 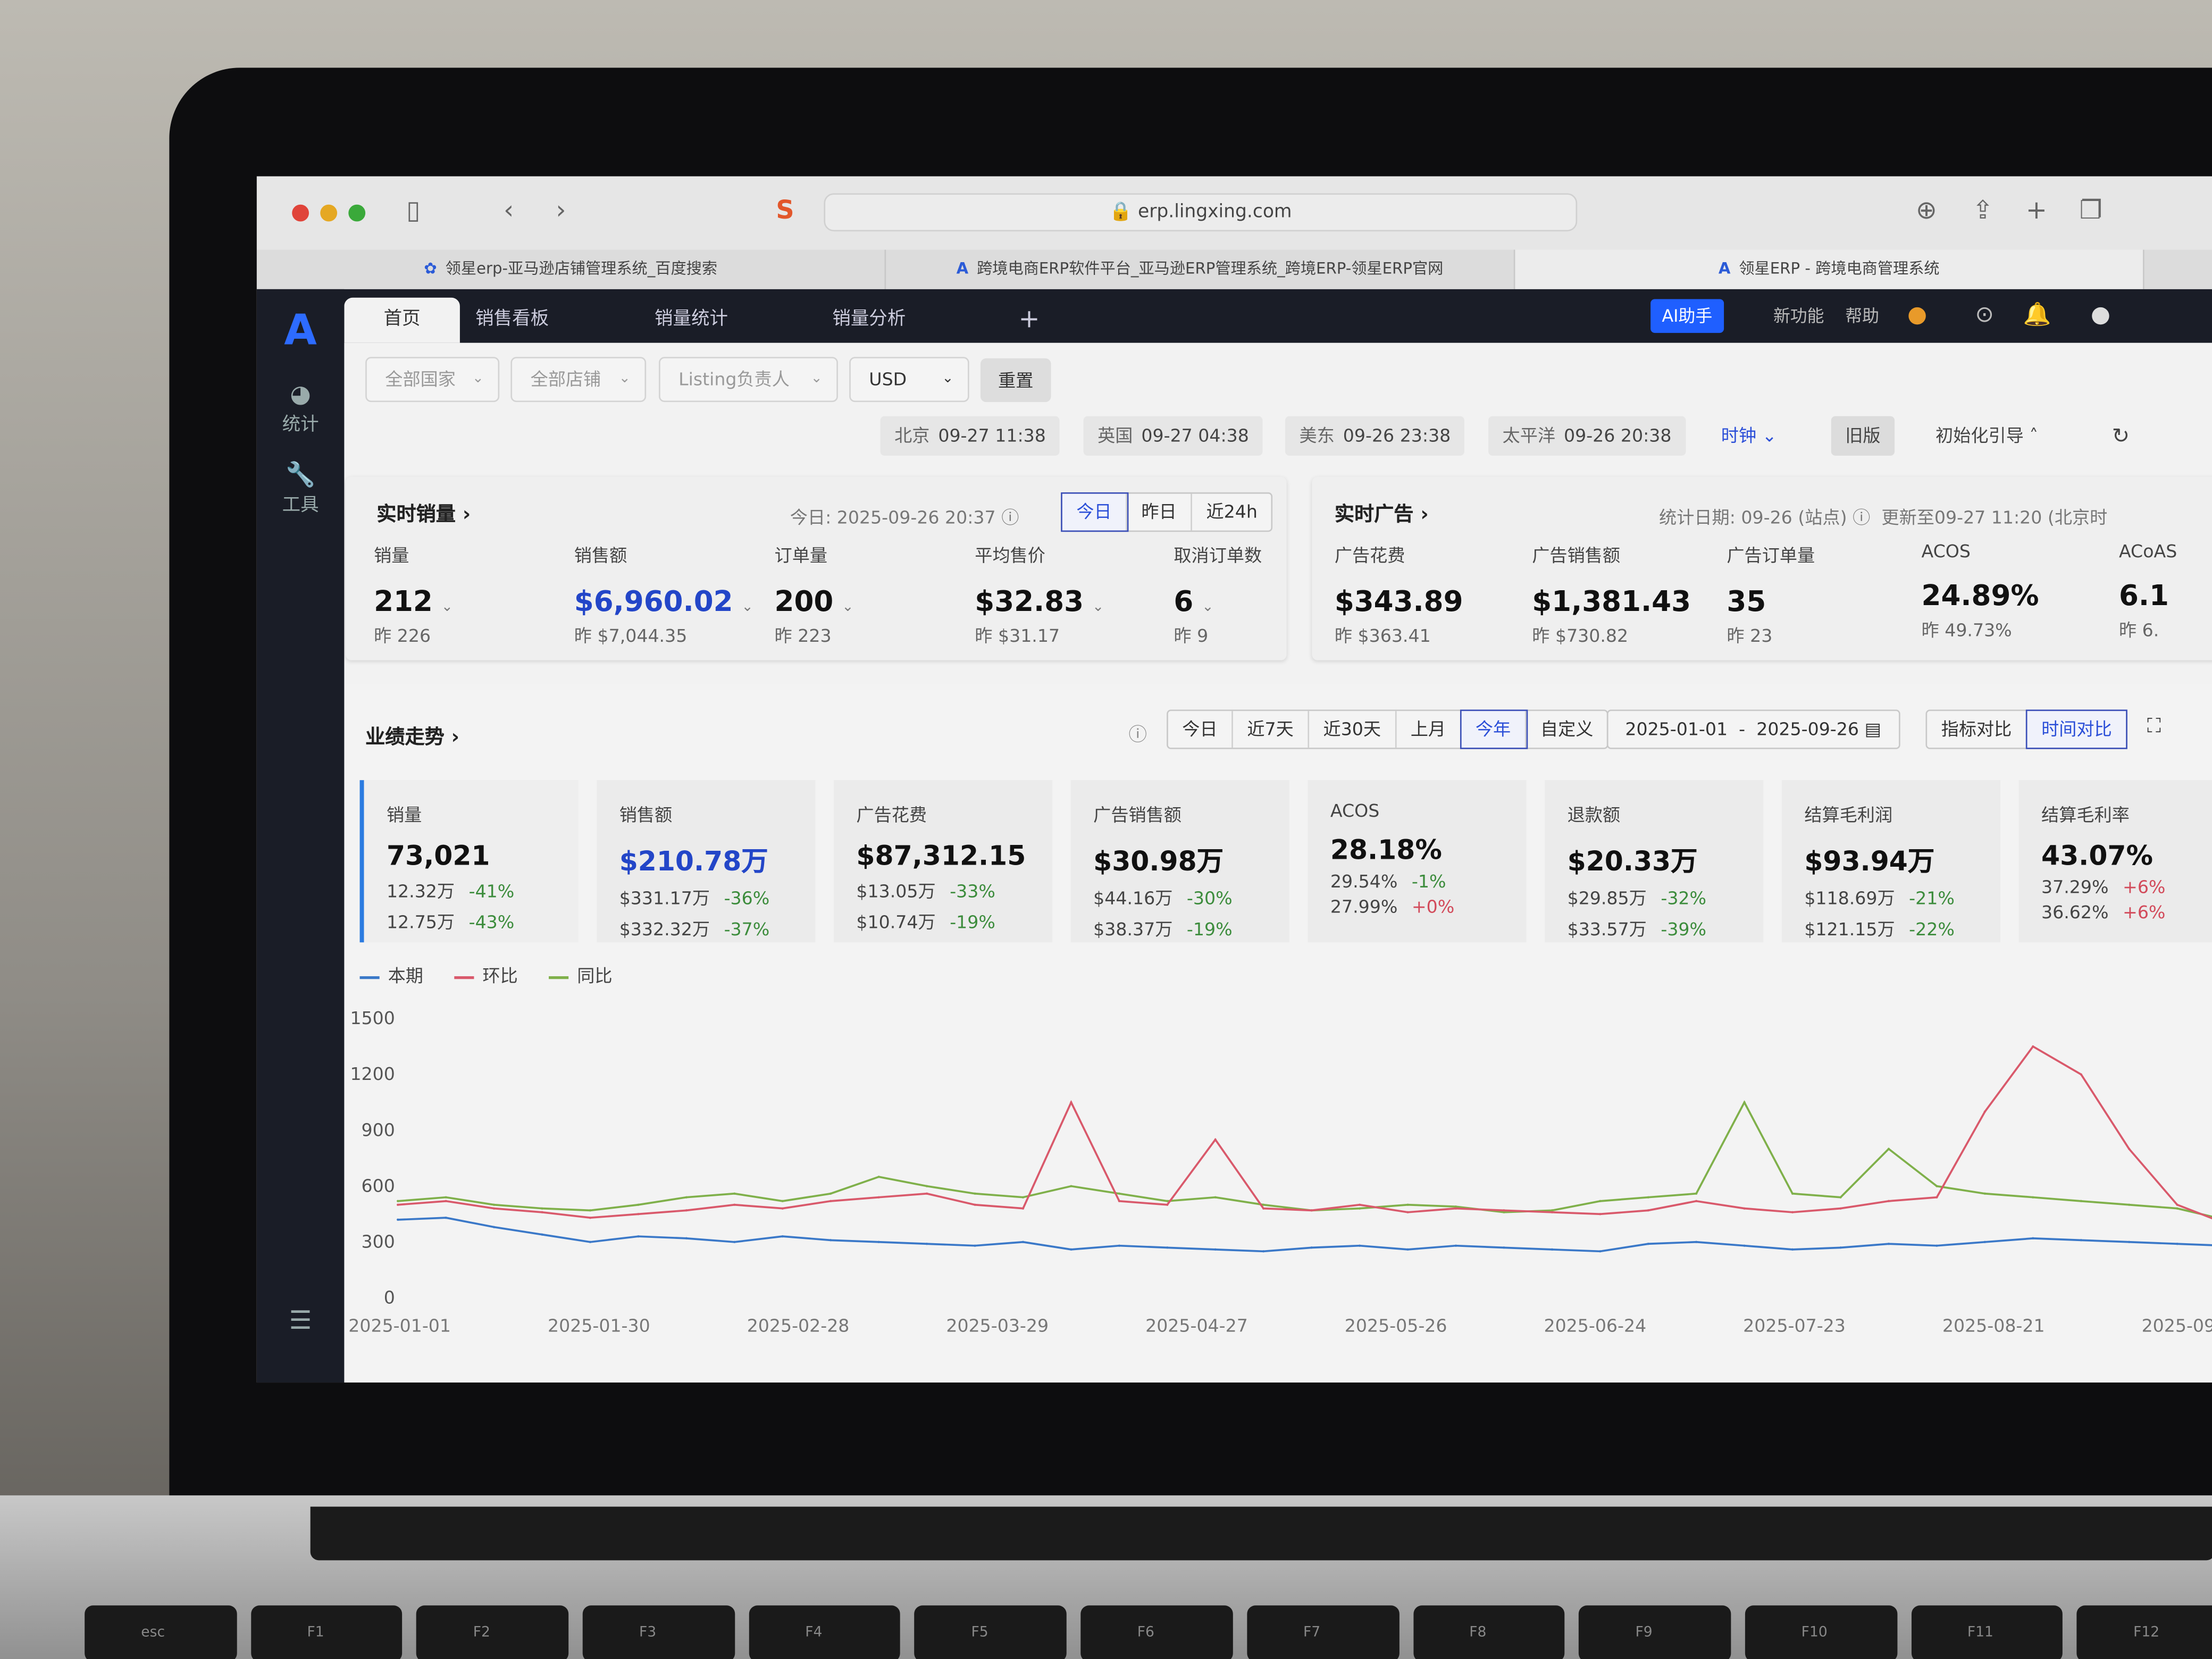 What do you see at coordinates (1862, 316) in the screenshot?
I see `help-link: 帮助` at bounding box center [1862, 316].